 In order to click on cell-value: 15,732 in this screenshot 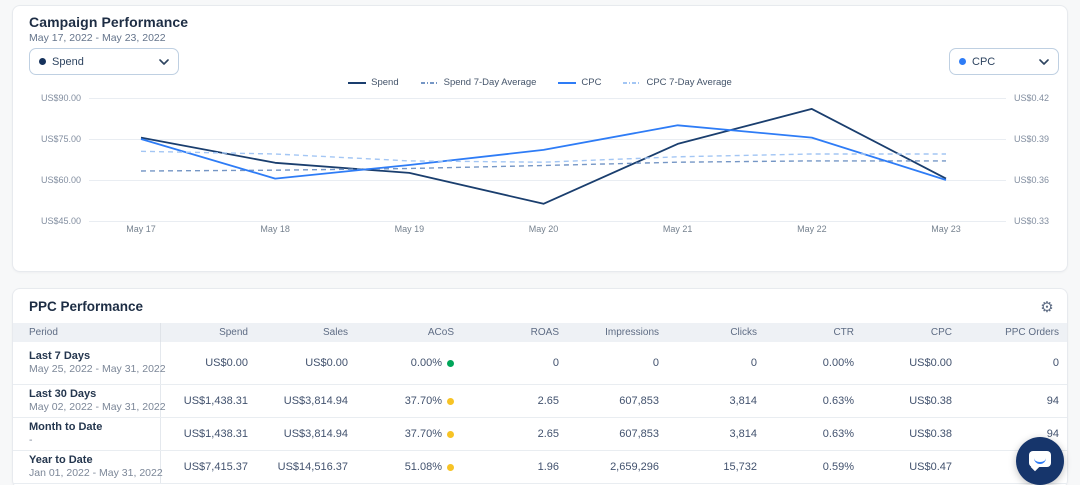, I will do `click(740, 467)`.